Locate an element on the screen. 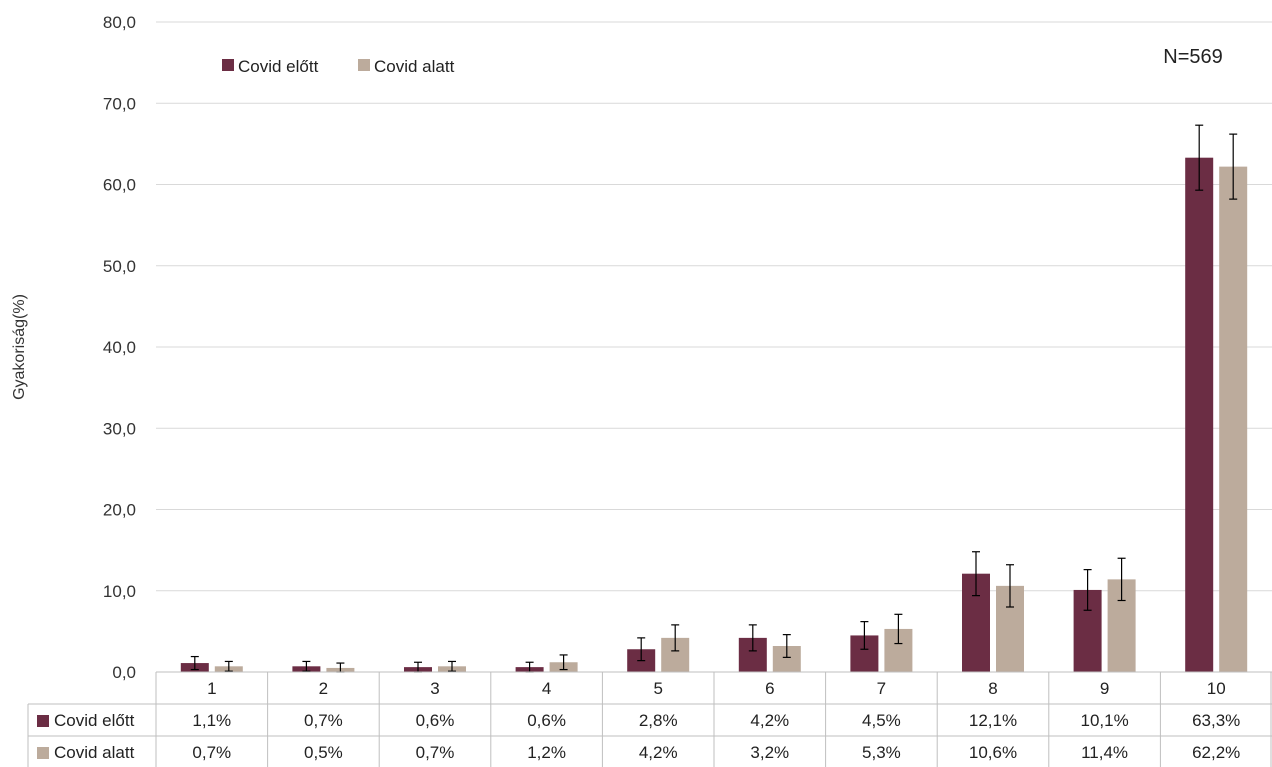  data-label: 63,3% is located at coordinates (1216, 720).